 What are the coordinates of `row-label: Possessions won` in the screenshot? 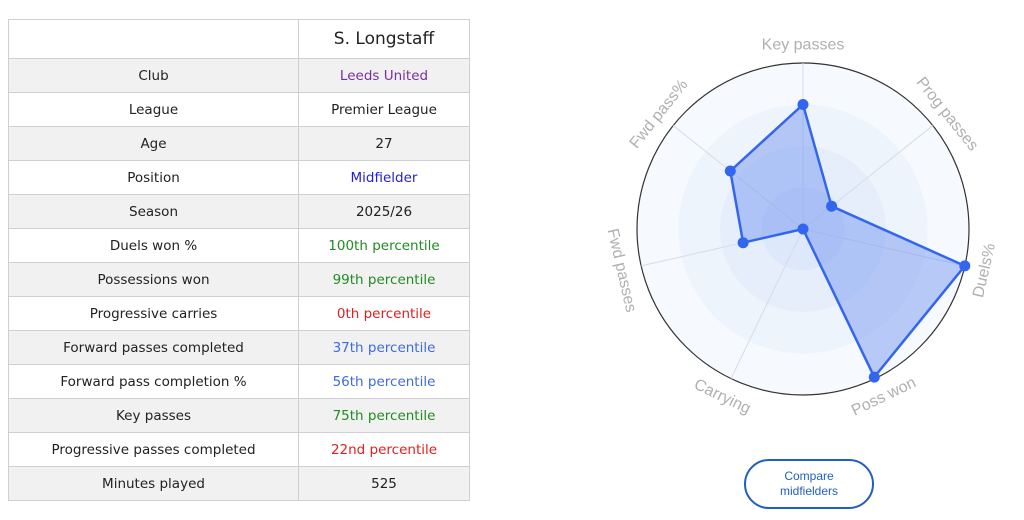 It's located at (153, 279).